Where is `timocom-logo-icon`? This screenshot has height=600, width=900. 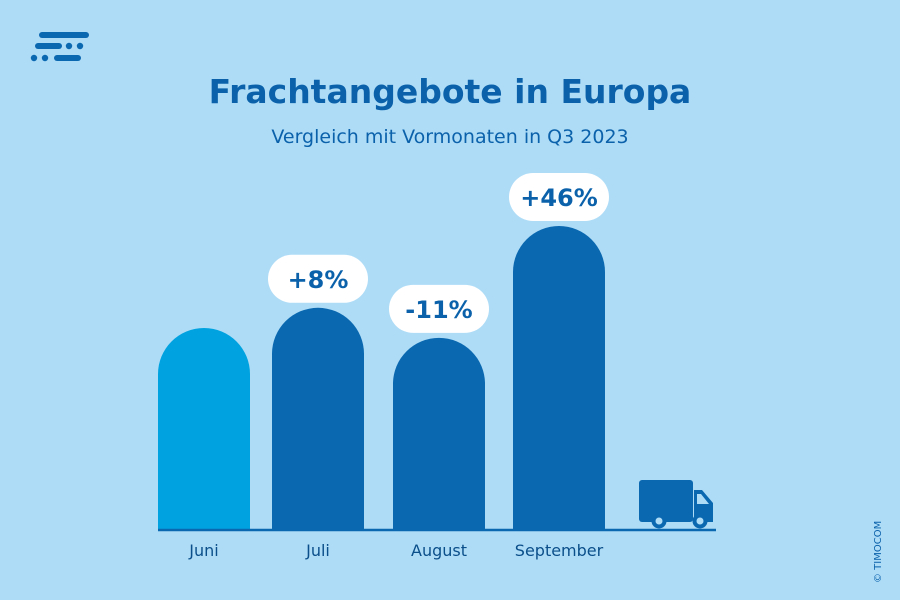
timocom-logo-icon is located at coordinates (59, 47).